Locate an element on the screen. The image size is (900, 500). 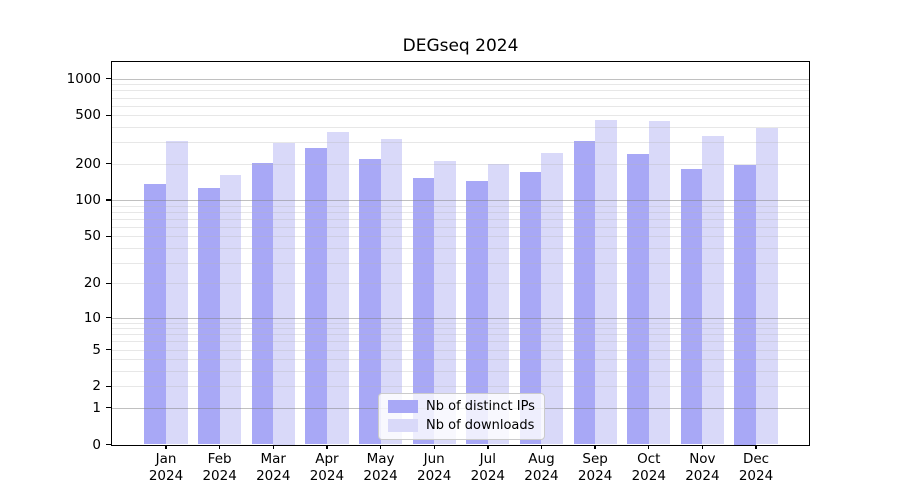
legend: Nb of distinct IPs Nb of downloads is located at coordinates (461, 416).